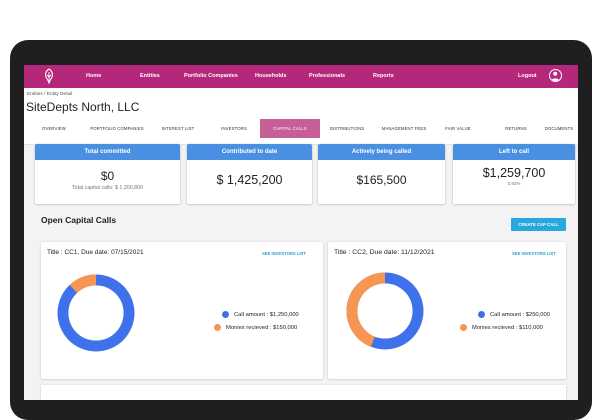 The height and width of the screenshot is (420, 600). Describe the element at coordinates (59, 94) in the screenshot. I see `breadcrumb-current: Entity Detail` at that location.